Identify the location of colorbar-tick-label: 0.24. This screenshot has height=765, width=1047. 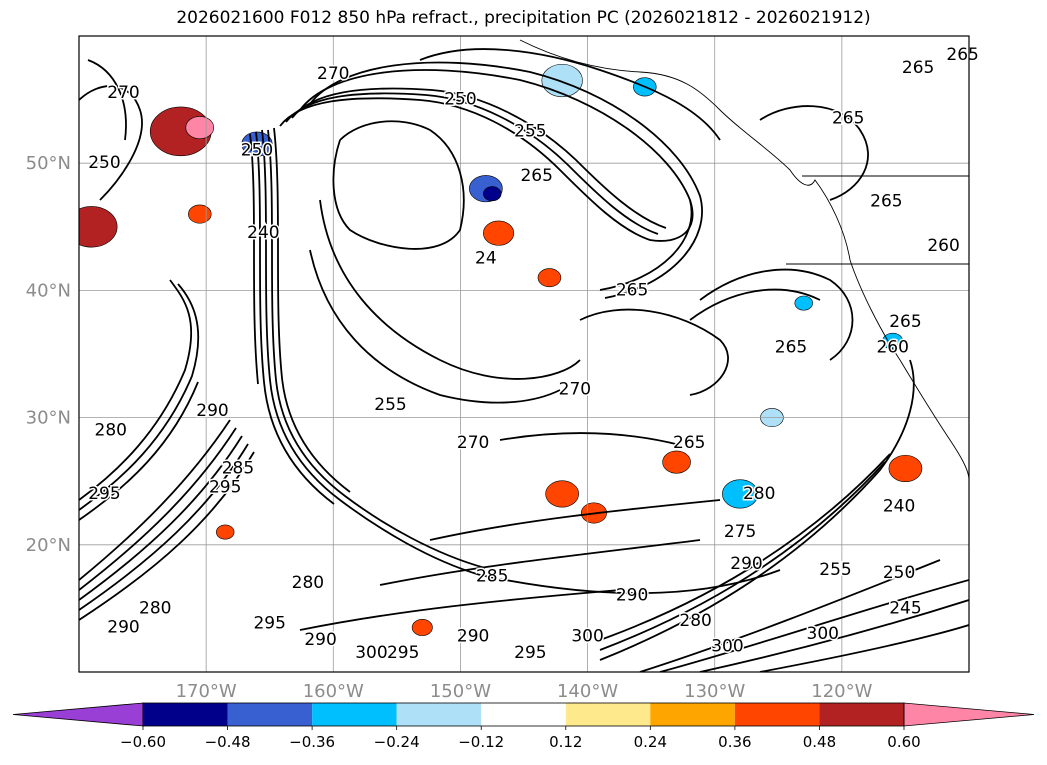
(650, 742).